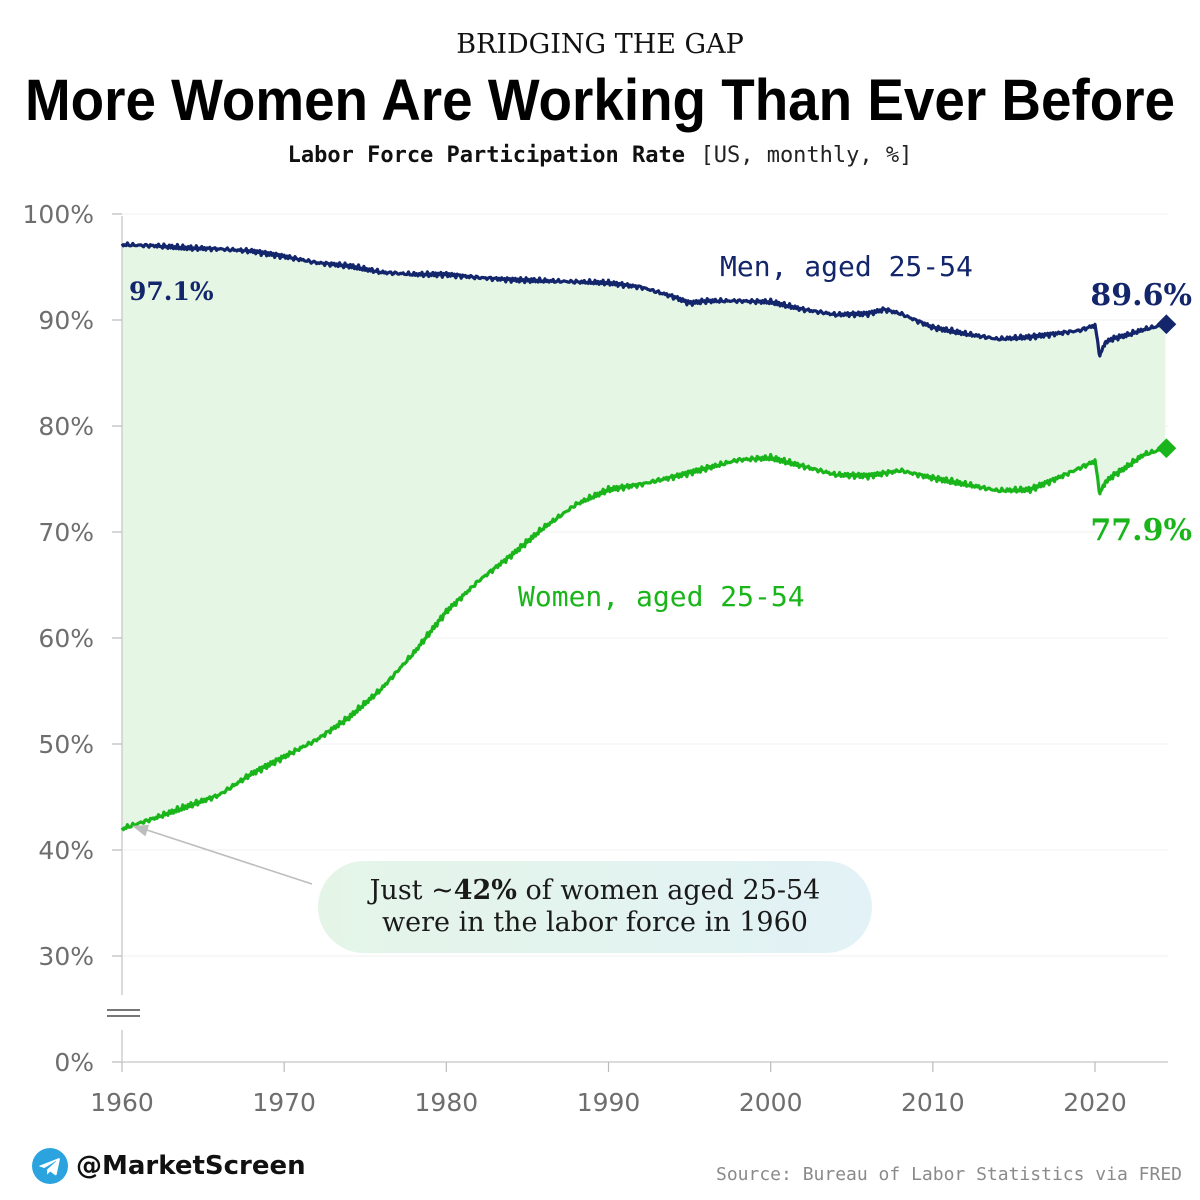  I want to click on chart-subtitle-bold: Labor Force Participation Rate, so click(486, 155).